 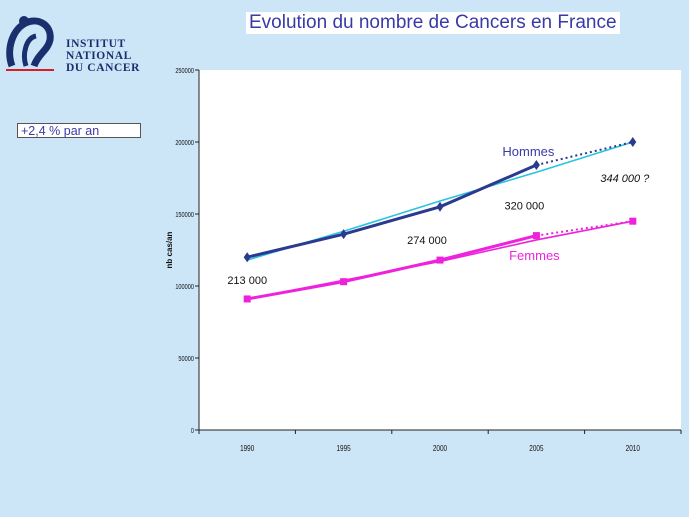 What do you see at coordinates (193, 431) in the screenshot?
I see `y-tick-label: 0` at bounding box center [193, 431].